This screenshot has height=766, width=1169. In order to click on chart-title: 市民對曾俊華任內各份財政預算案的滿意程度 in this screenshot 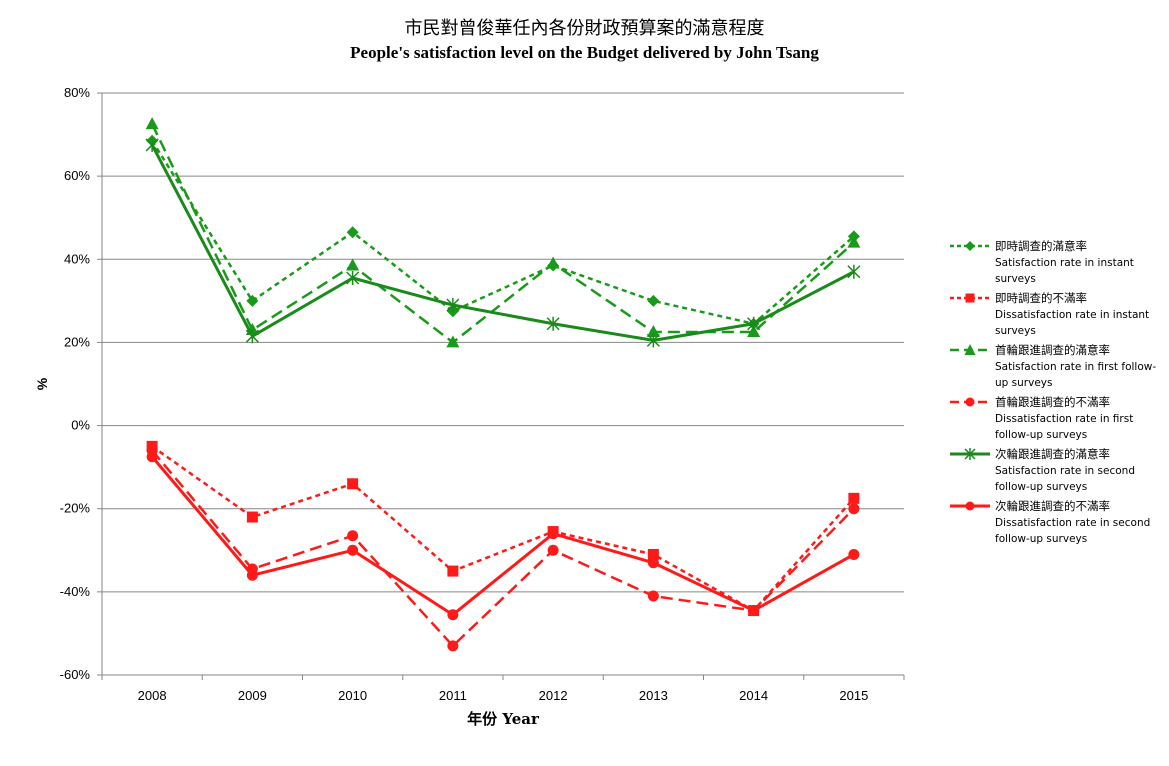, I will do `click(584, 28)`.